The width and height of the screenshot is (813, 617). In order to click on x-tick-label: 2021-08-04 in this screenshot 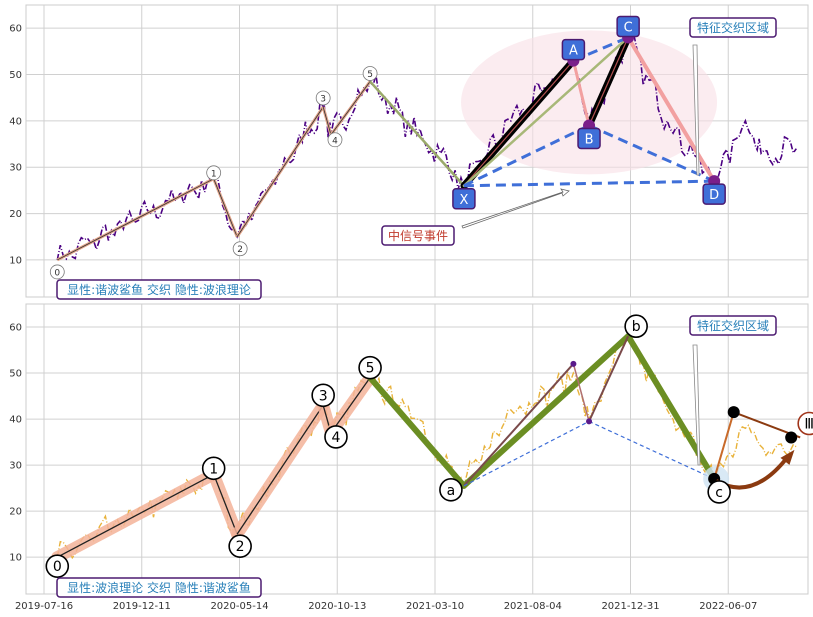, I will do `click(533, 606)`.